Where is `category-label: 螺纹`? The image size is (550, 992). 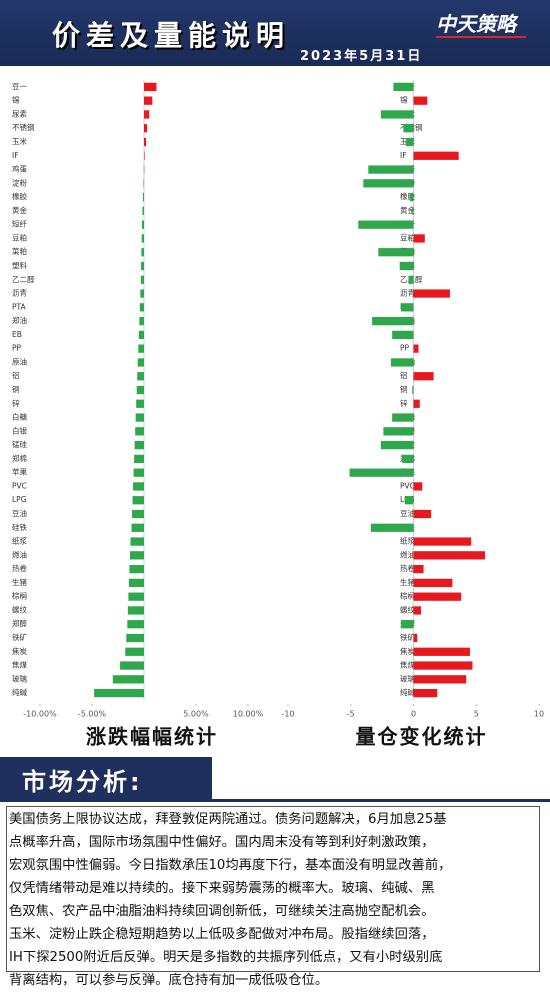 category-label: 螺纹 is located at coordinates (407, 609).